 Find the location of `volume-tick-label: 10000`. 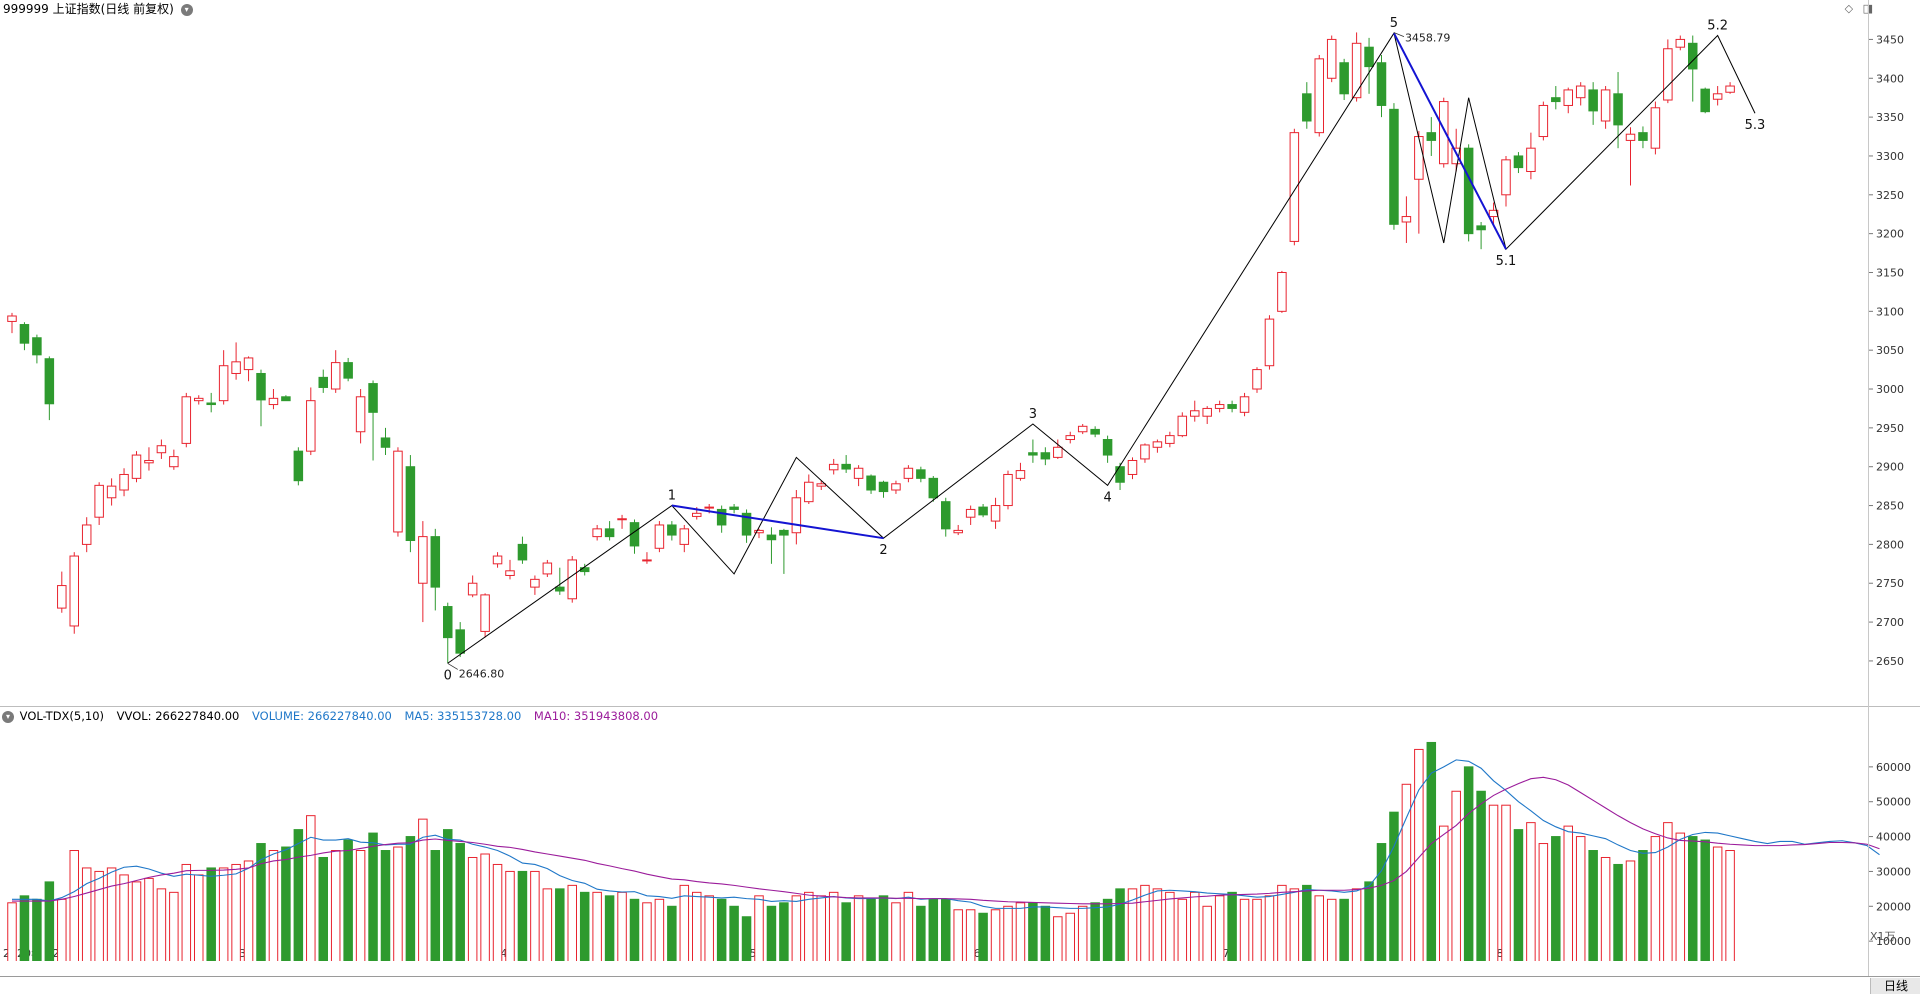

volume-tick-label: 10000 is located at coordinates (1893, 941).